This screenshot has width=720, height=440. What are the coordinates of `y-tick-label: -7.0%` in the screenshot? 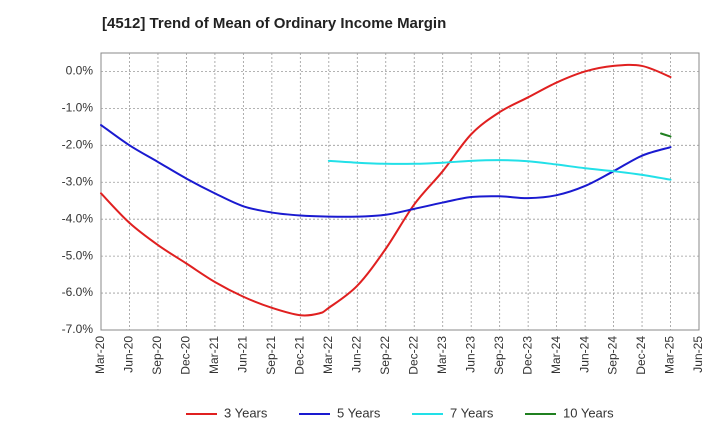 It's located at (78, 329).